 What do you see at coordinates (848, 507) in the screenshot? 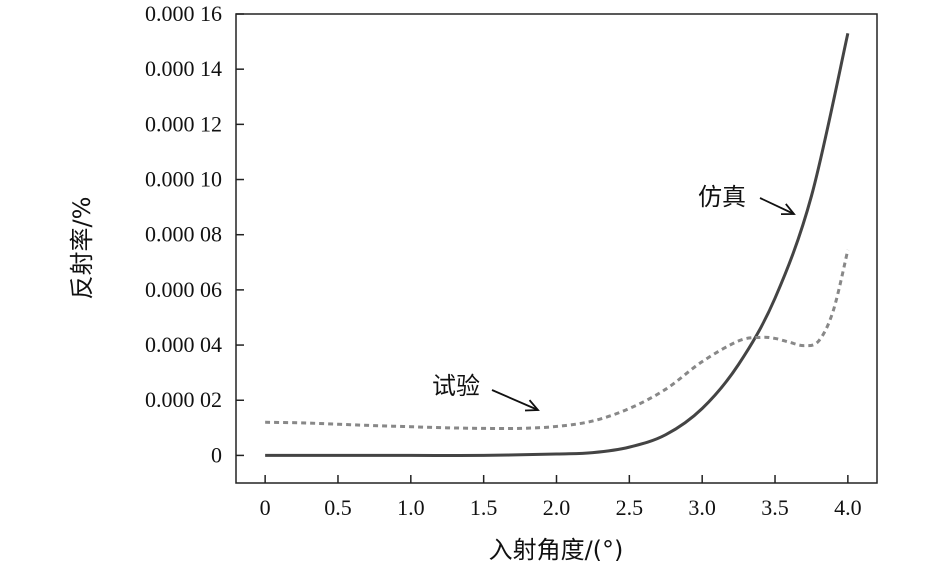
I see `x-tick-label: 4.0` at bounding box center [848, 507].